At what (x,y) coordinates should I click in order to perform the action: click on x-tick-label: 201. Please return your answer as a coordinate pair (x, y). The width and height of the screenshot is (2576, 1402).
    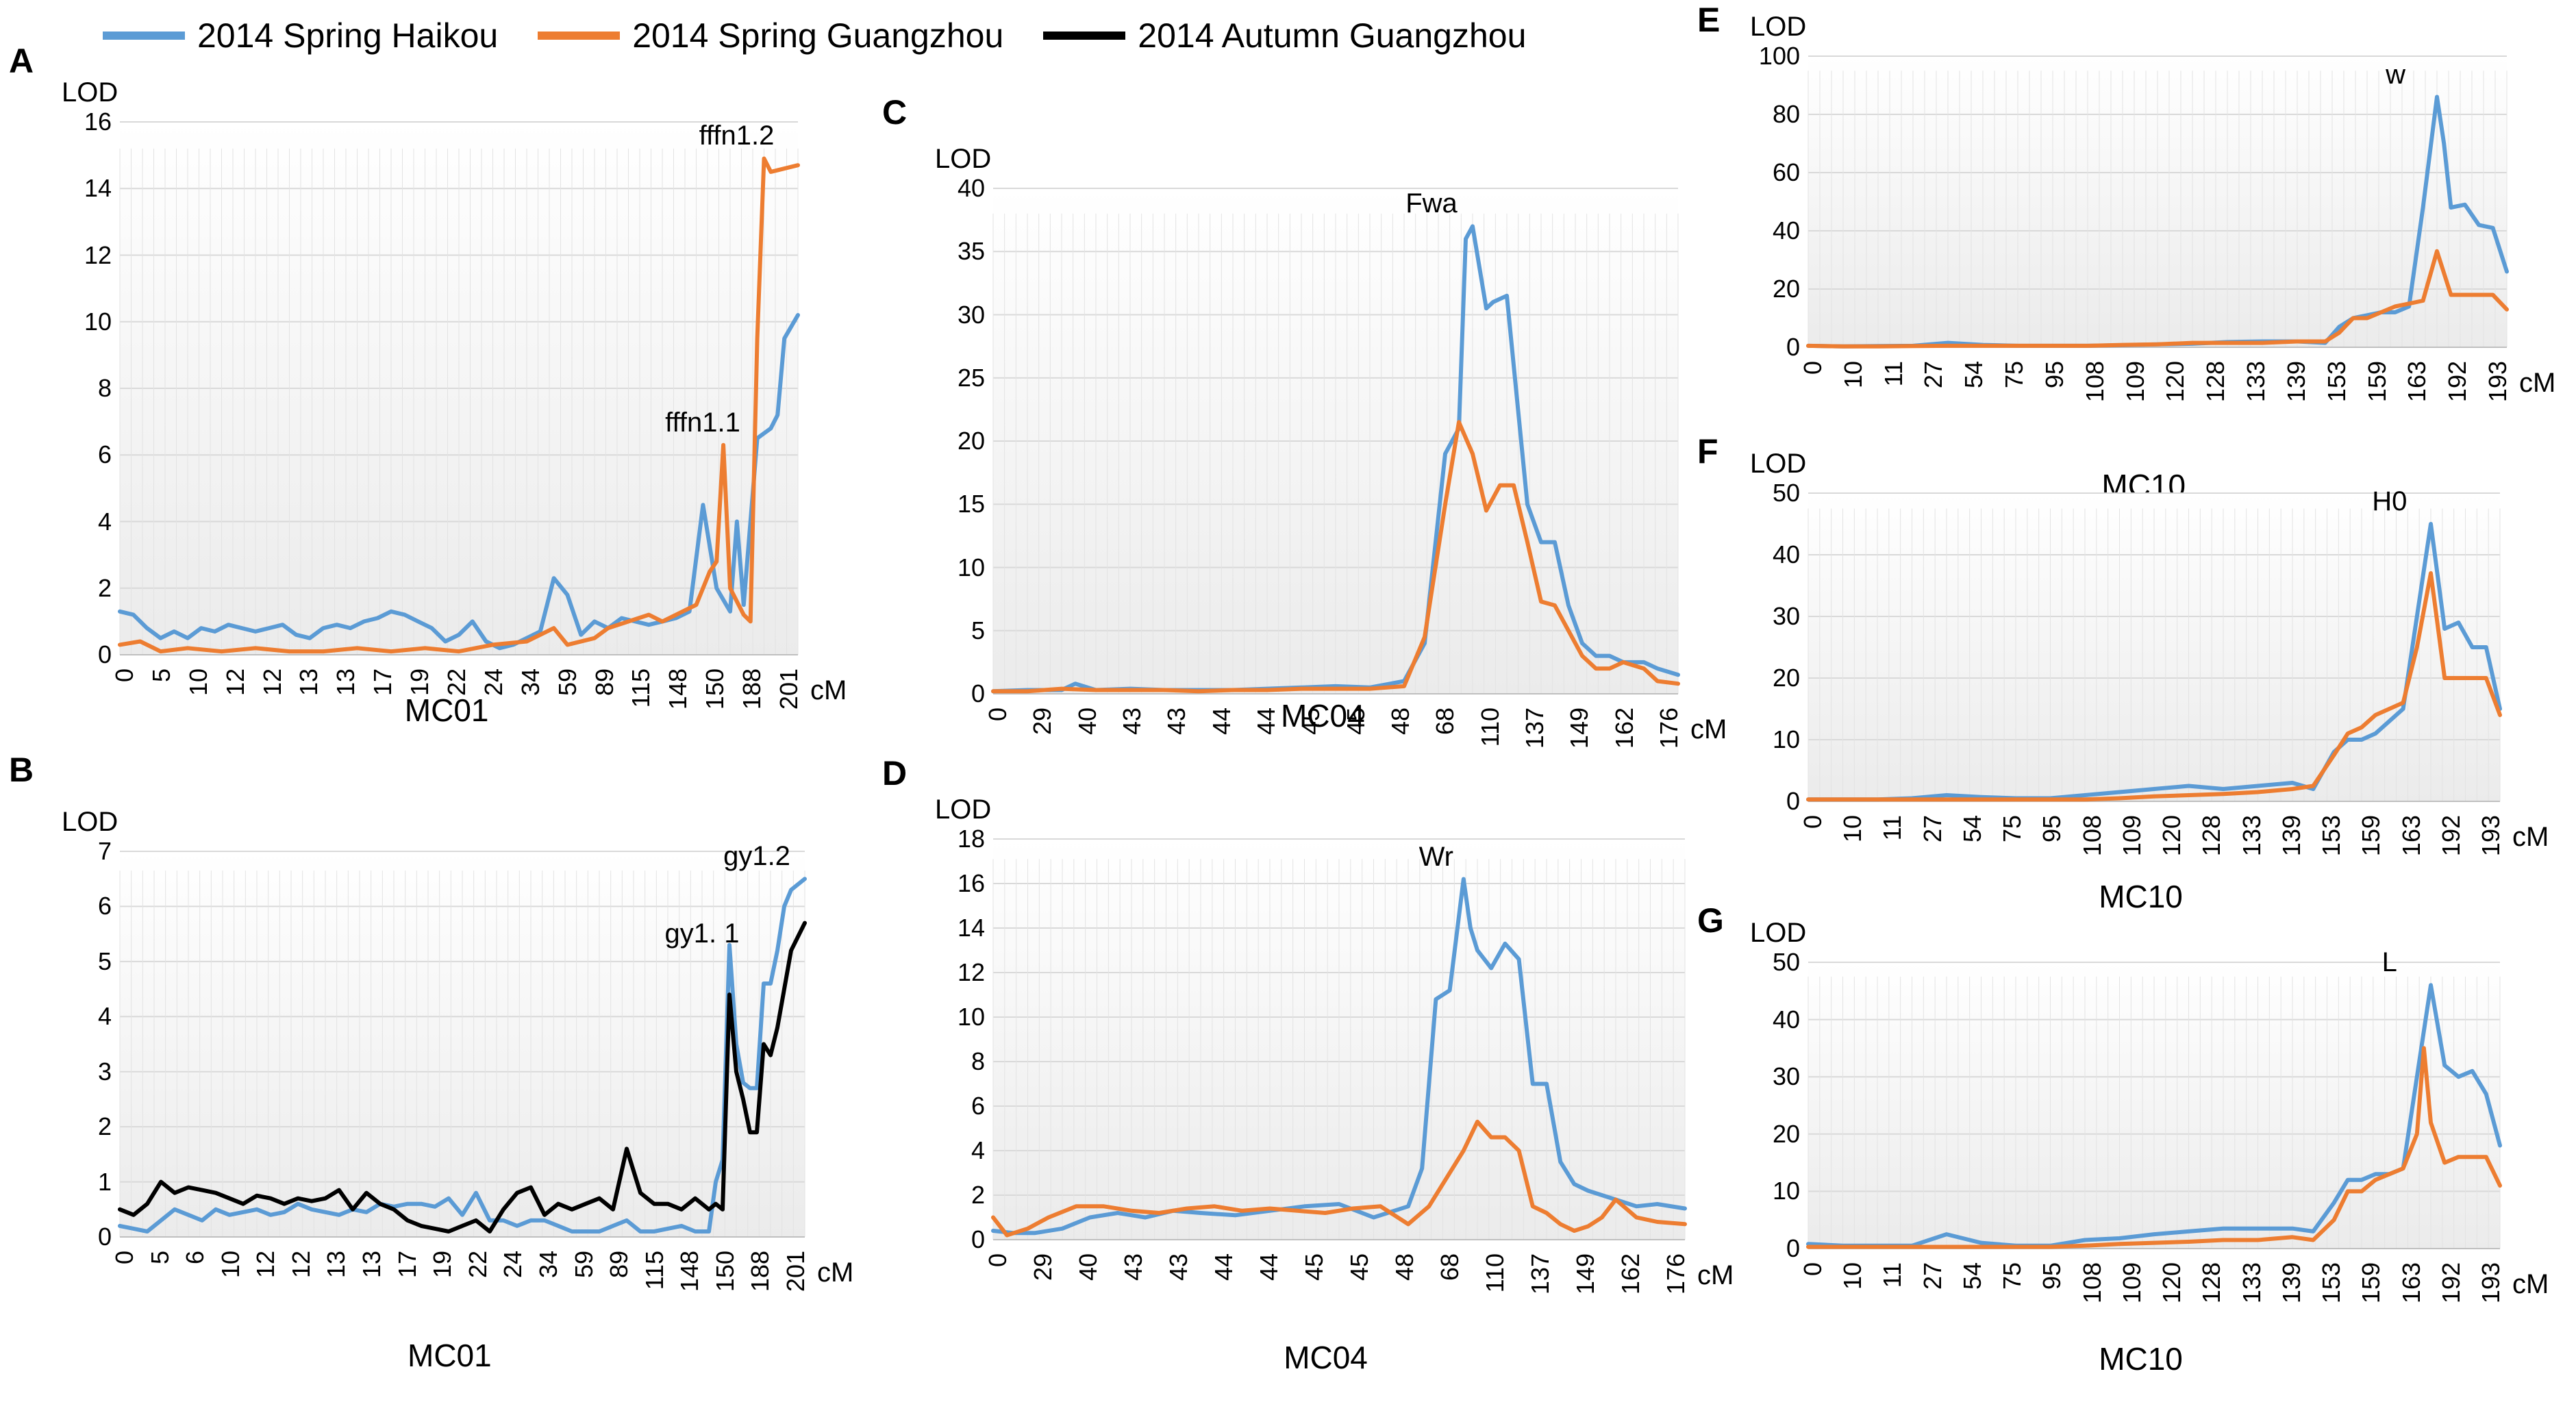
    Looking at the image, I should click on (795, 1272).